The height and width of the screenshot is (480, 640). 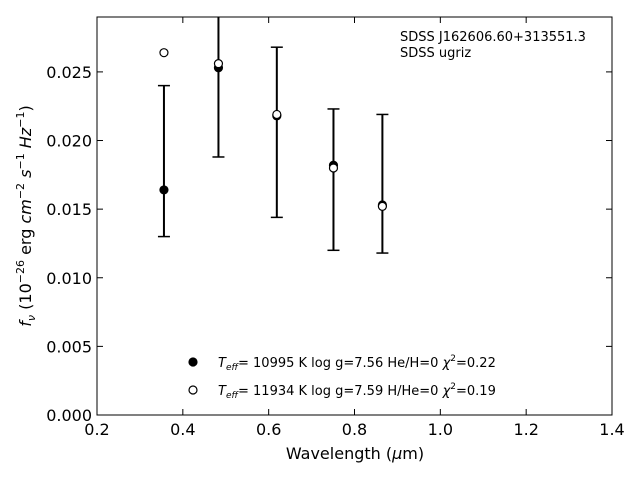 What do you see at coordinates (182, 429) in the screenshot?
I see `x-tick-label: 0.4` at bounding box center [182, 429].